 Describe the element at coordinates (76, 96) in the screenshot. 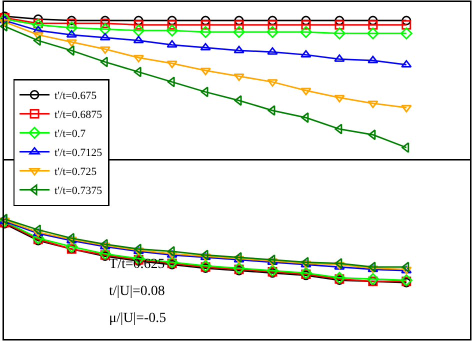

I see `legend-label: t'/t=0.675` at that location.